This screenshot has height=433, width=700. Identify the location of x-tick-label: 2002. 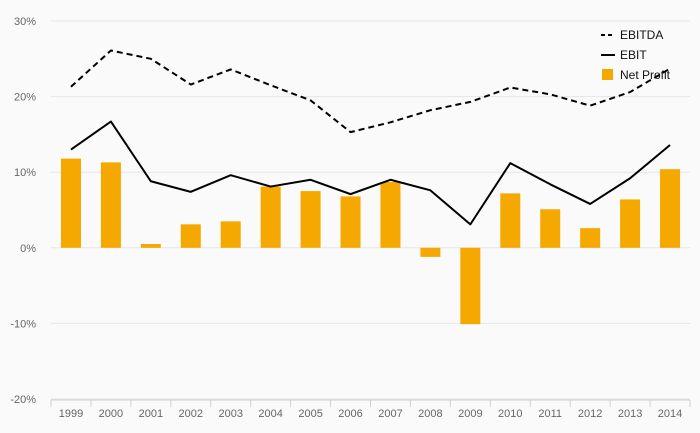
(191, 414).